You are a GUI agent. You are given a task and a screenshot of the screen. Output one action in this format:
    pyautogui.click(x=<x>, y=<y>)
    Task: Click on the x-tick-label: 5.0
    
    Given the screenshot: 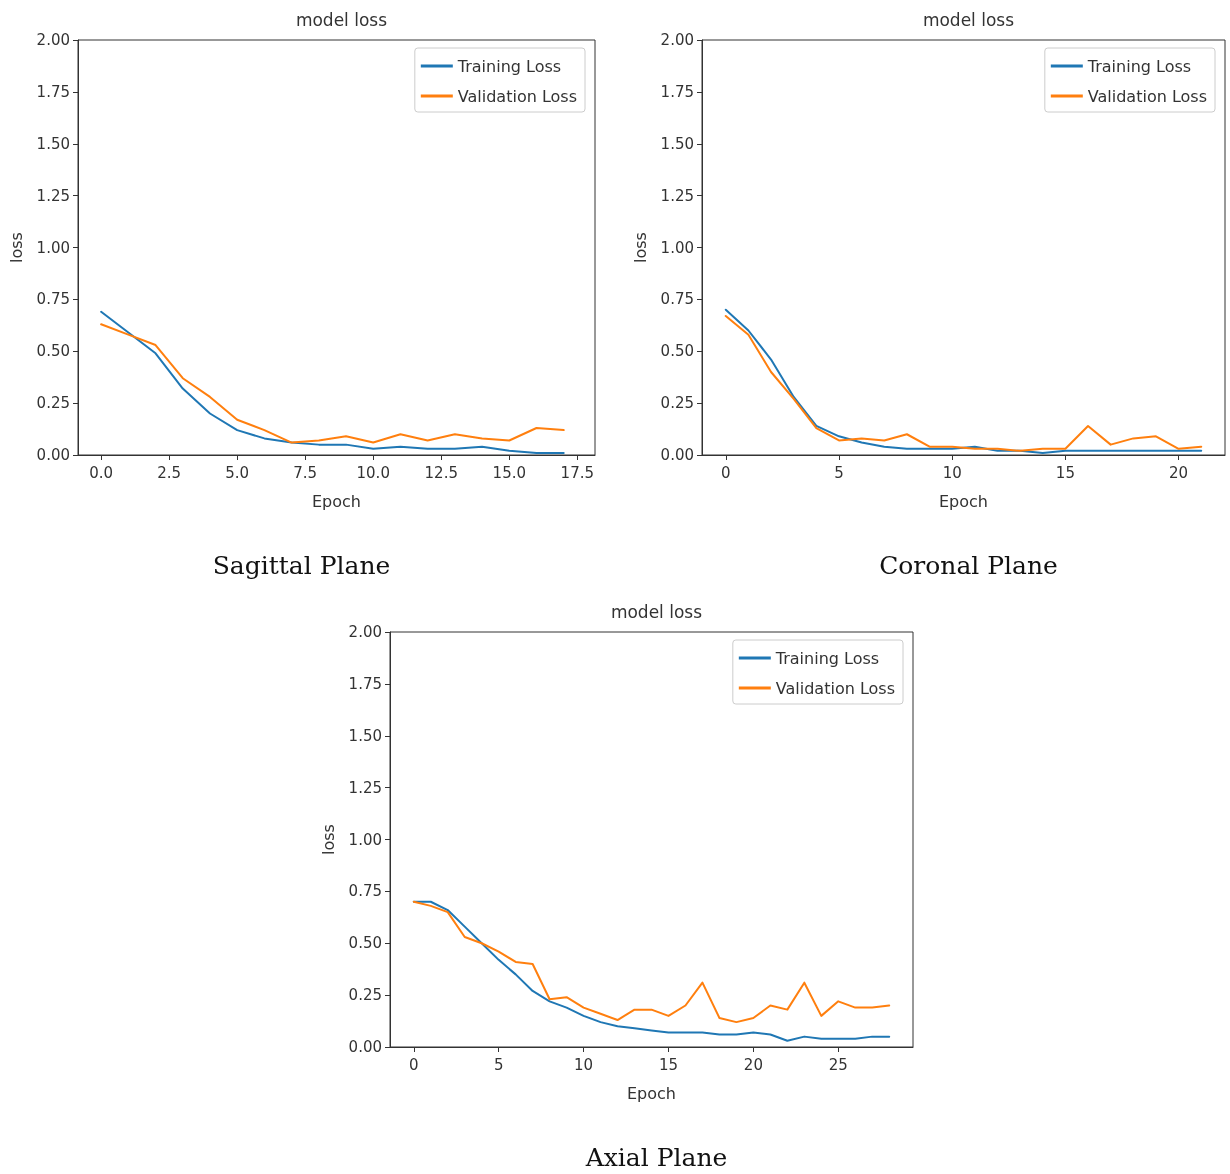 What is the action you would take?
    pyautogui.click(x=237, y=472)
    